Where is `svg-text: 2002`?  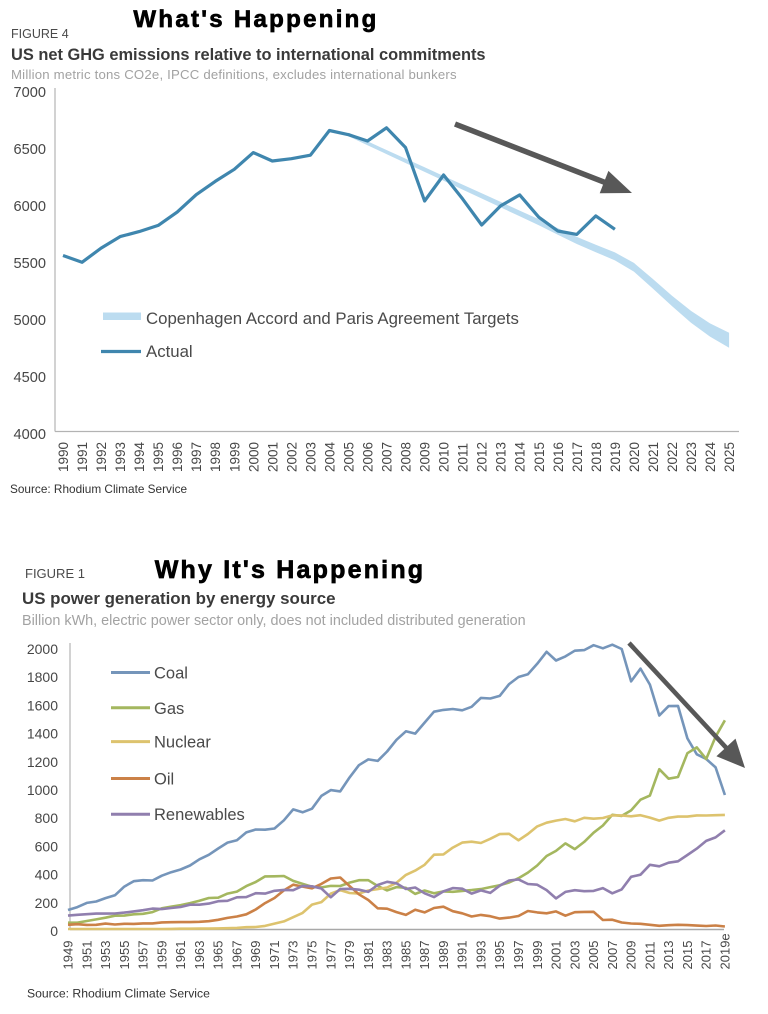 svg-text: 2002 is located at coordinates (291, 457).